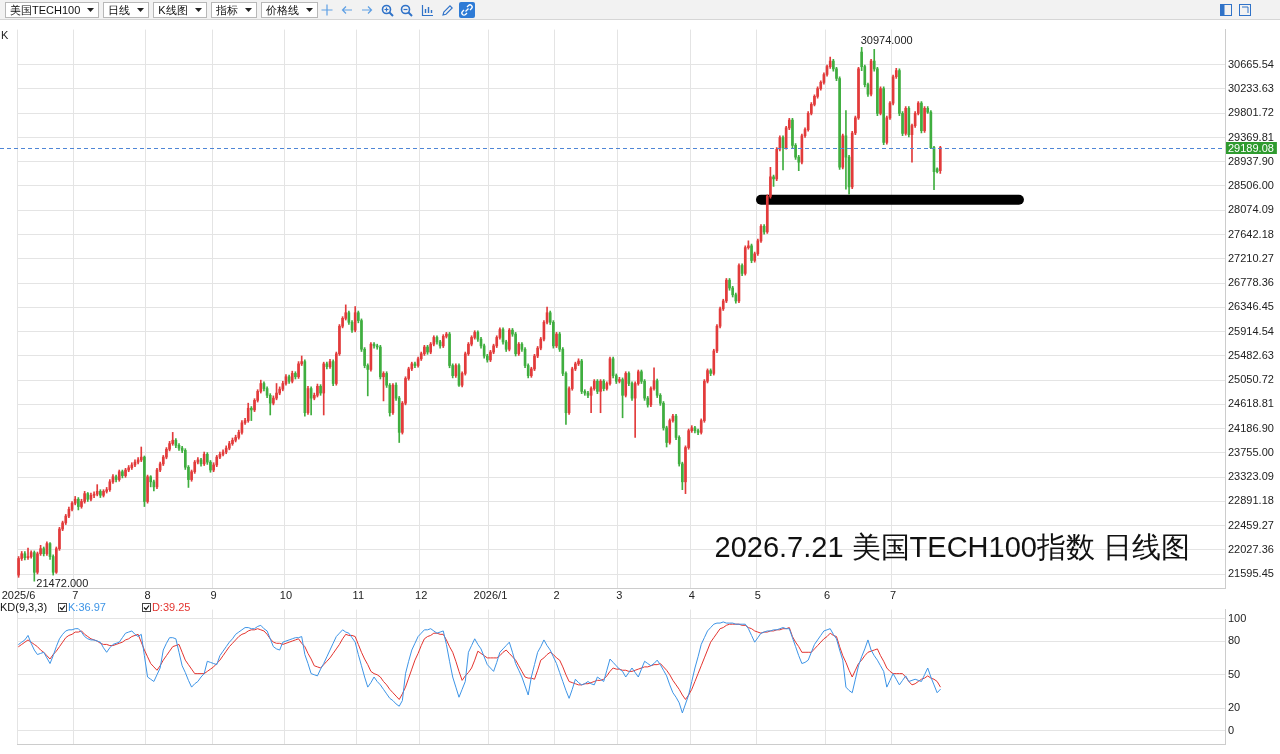  Describe the element at coordinates (1251, 209) in the screenshot. I see `y-tick-label: 28074.09` at that location.